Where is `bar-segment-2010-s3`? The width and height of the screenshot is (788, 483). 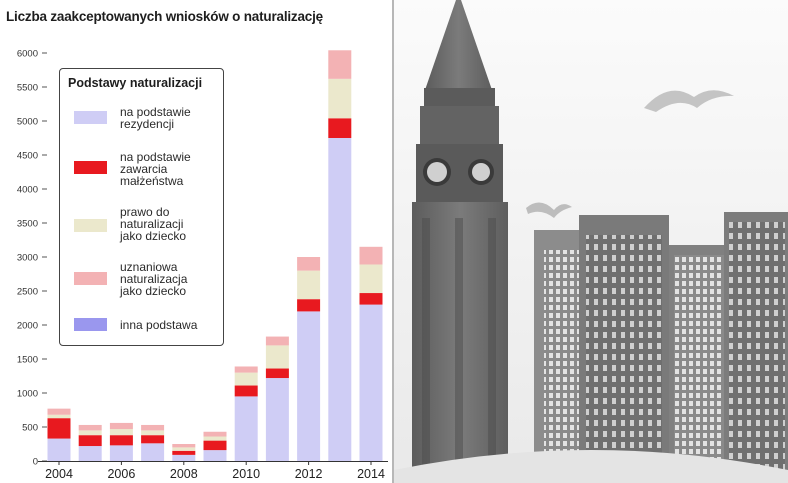
bar-segment-2010-s3 is located at coordinates (246, 369).